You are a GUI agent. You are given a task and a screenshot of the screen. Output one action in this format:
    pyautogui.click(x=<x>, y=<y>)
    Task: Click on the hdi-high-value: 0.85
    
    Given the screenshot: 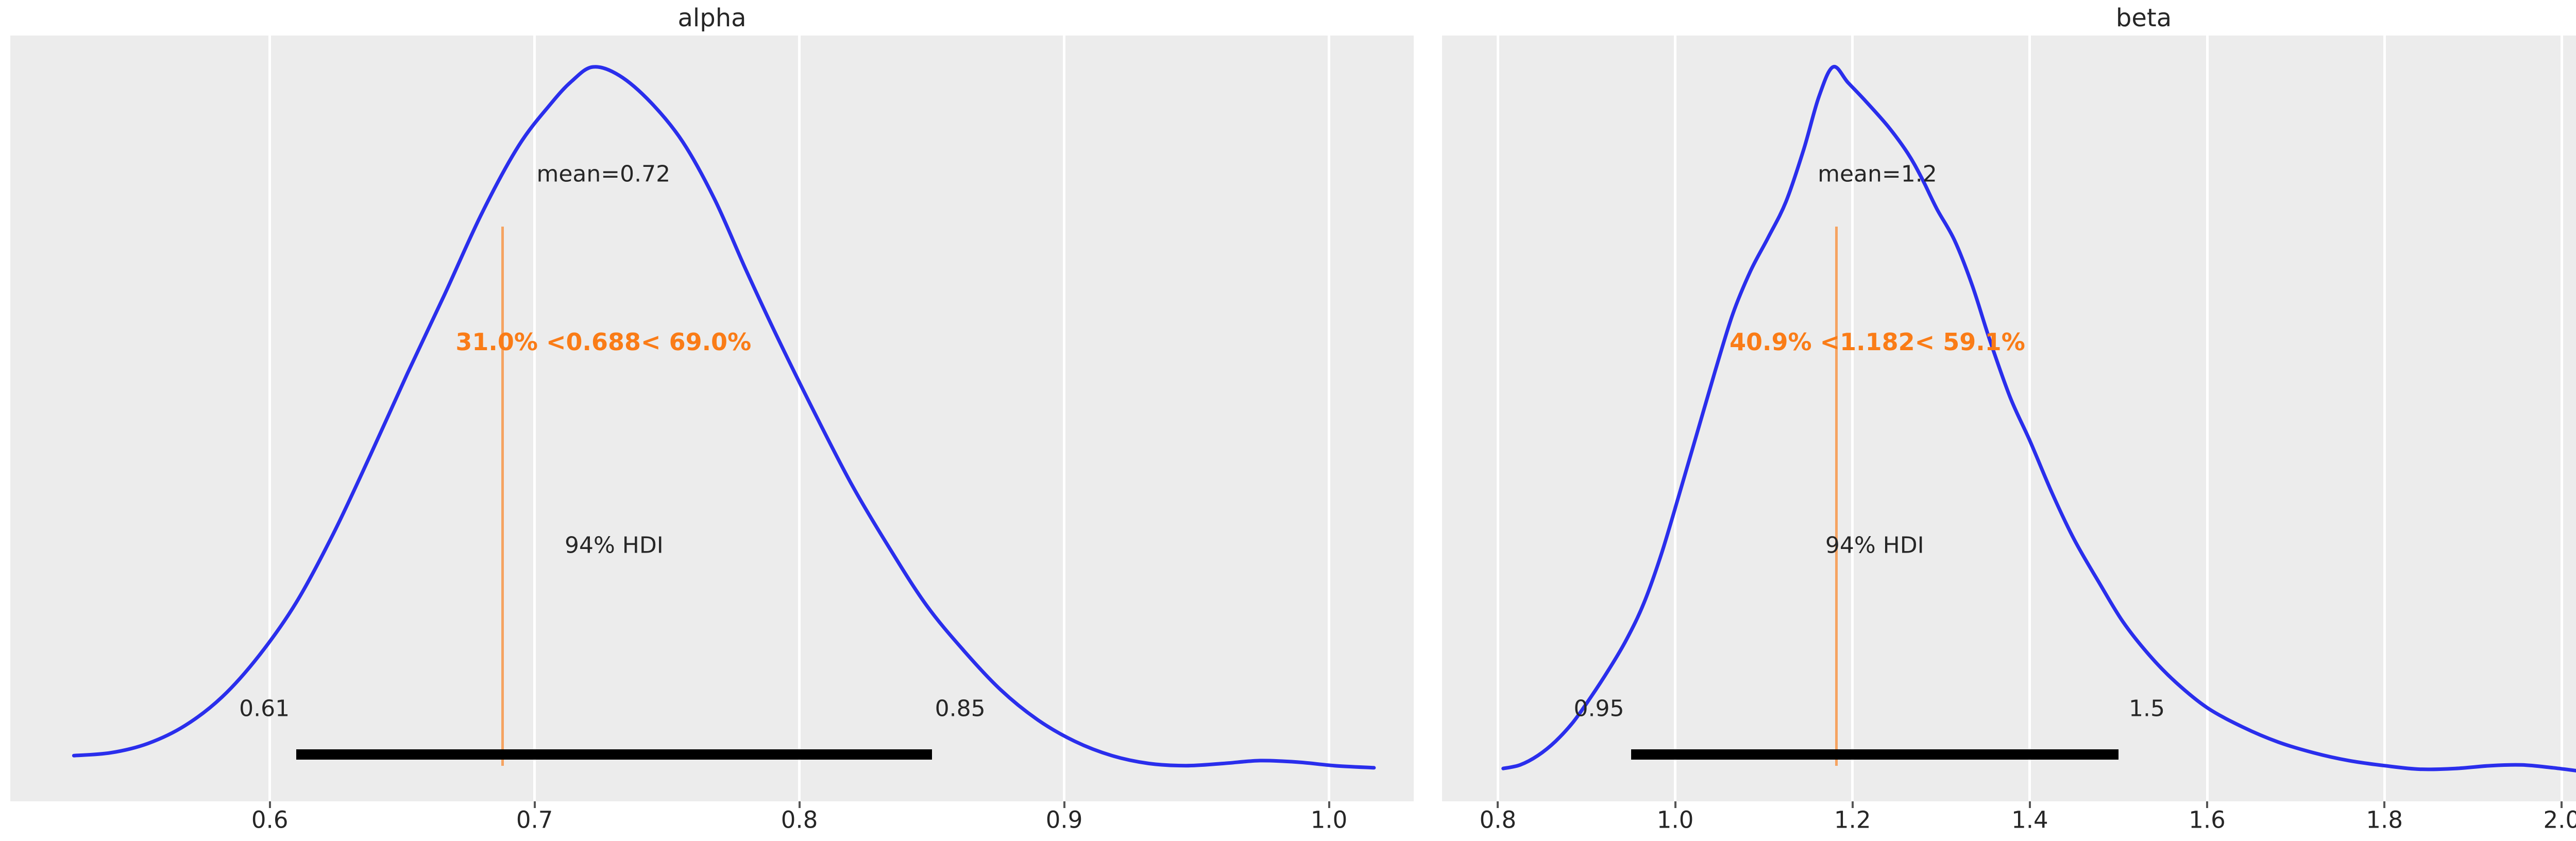 What is the action you would take?
    pyautogui.click(x=960, y=708)
    